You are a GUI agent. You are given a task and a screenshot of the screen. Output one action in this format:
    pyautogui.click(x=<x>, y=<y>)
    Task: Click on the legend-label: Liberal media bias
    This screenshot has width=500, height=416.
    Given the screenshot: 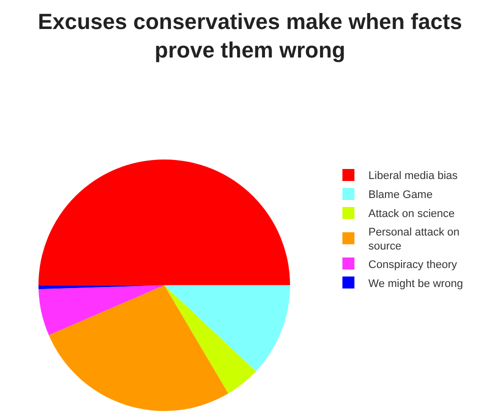 What is the action you would take?
    pyautogui.click(x=413, y=176)
    